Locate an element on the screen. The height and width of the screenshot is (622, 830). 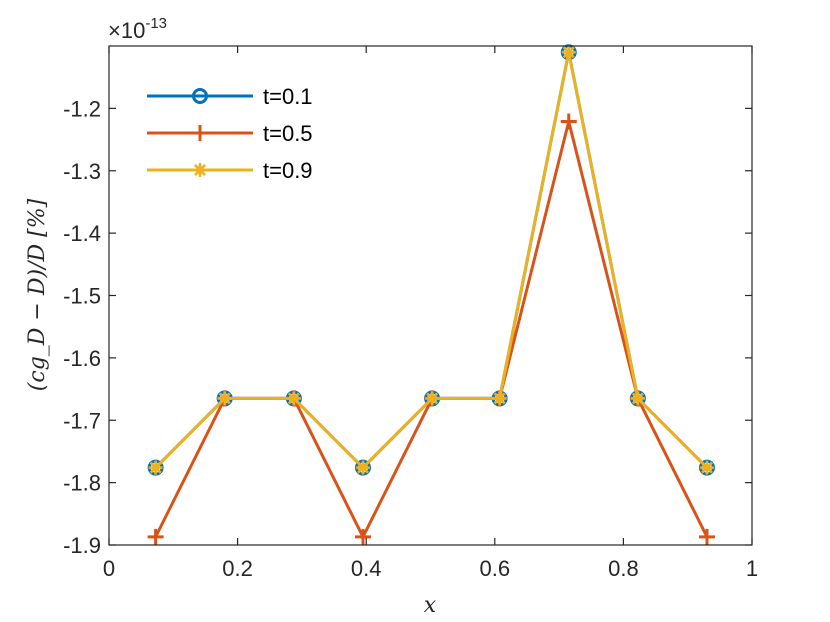
y-tick-label: -1.7 is located at coordinates (82, 420).